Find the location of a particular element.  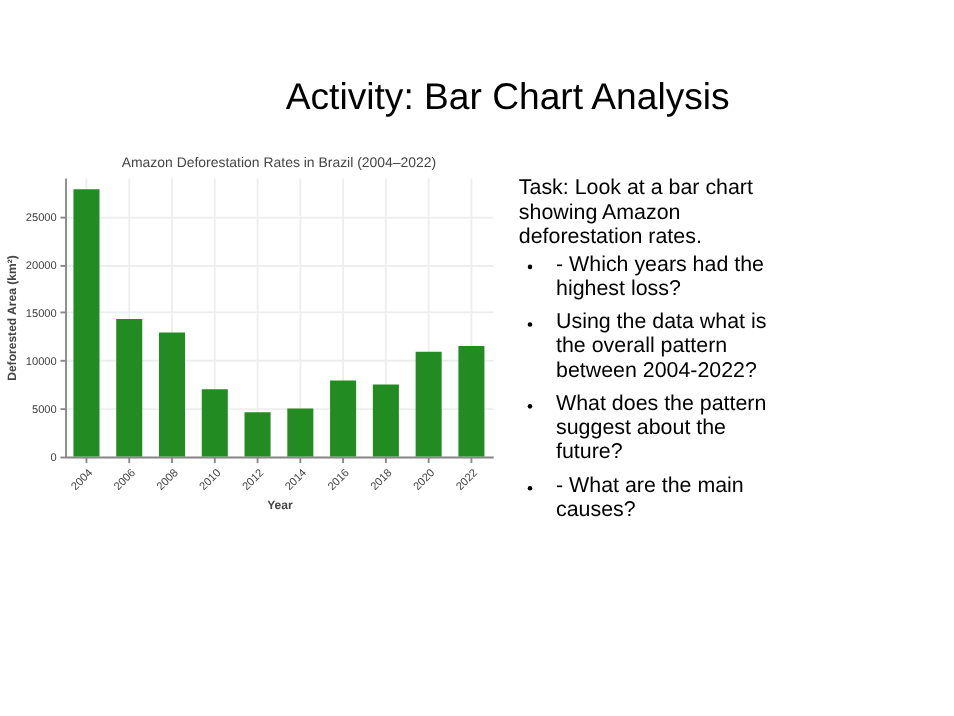

text: Activity: Bar Chart Analysis is located at coordinates (507, 95).